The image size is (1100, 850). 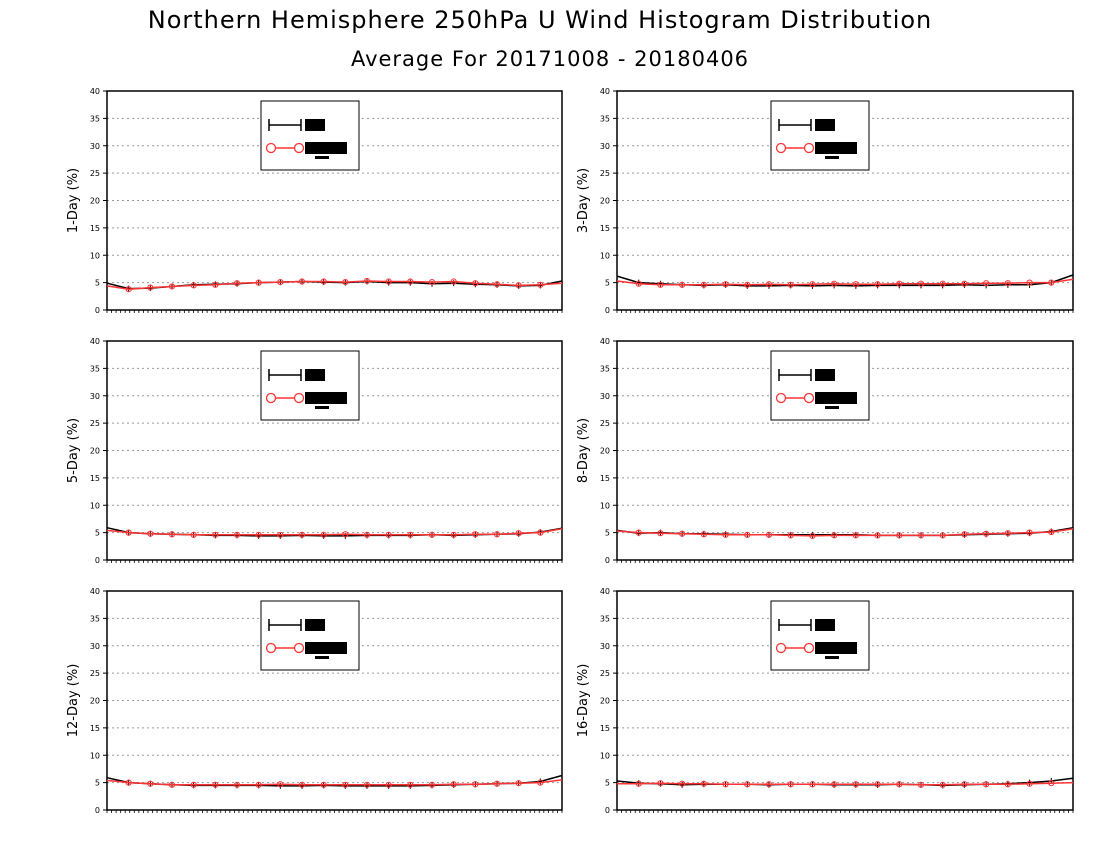 I want to click on chart-panel: 0 5 10 15 20 25 30 35 40 3-Day (%), so click(x=825, y=201).